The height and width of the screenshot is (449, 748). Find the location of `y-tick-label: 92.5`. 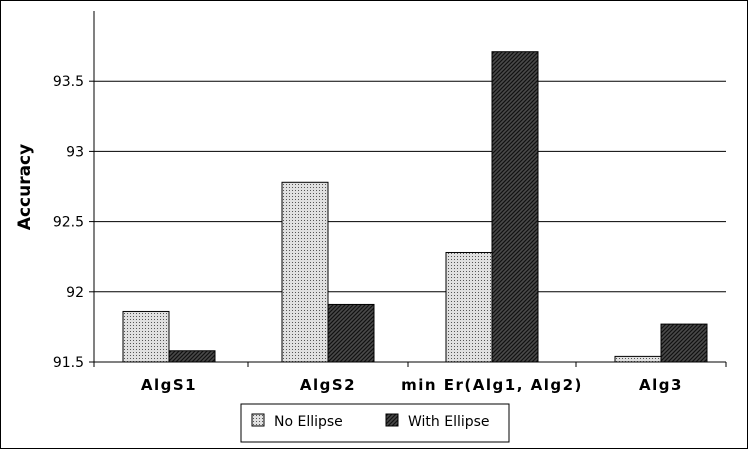

y-tick-label: 92.5 is located at coordinates (68, 223).